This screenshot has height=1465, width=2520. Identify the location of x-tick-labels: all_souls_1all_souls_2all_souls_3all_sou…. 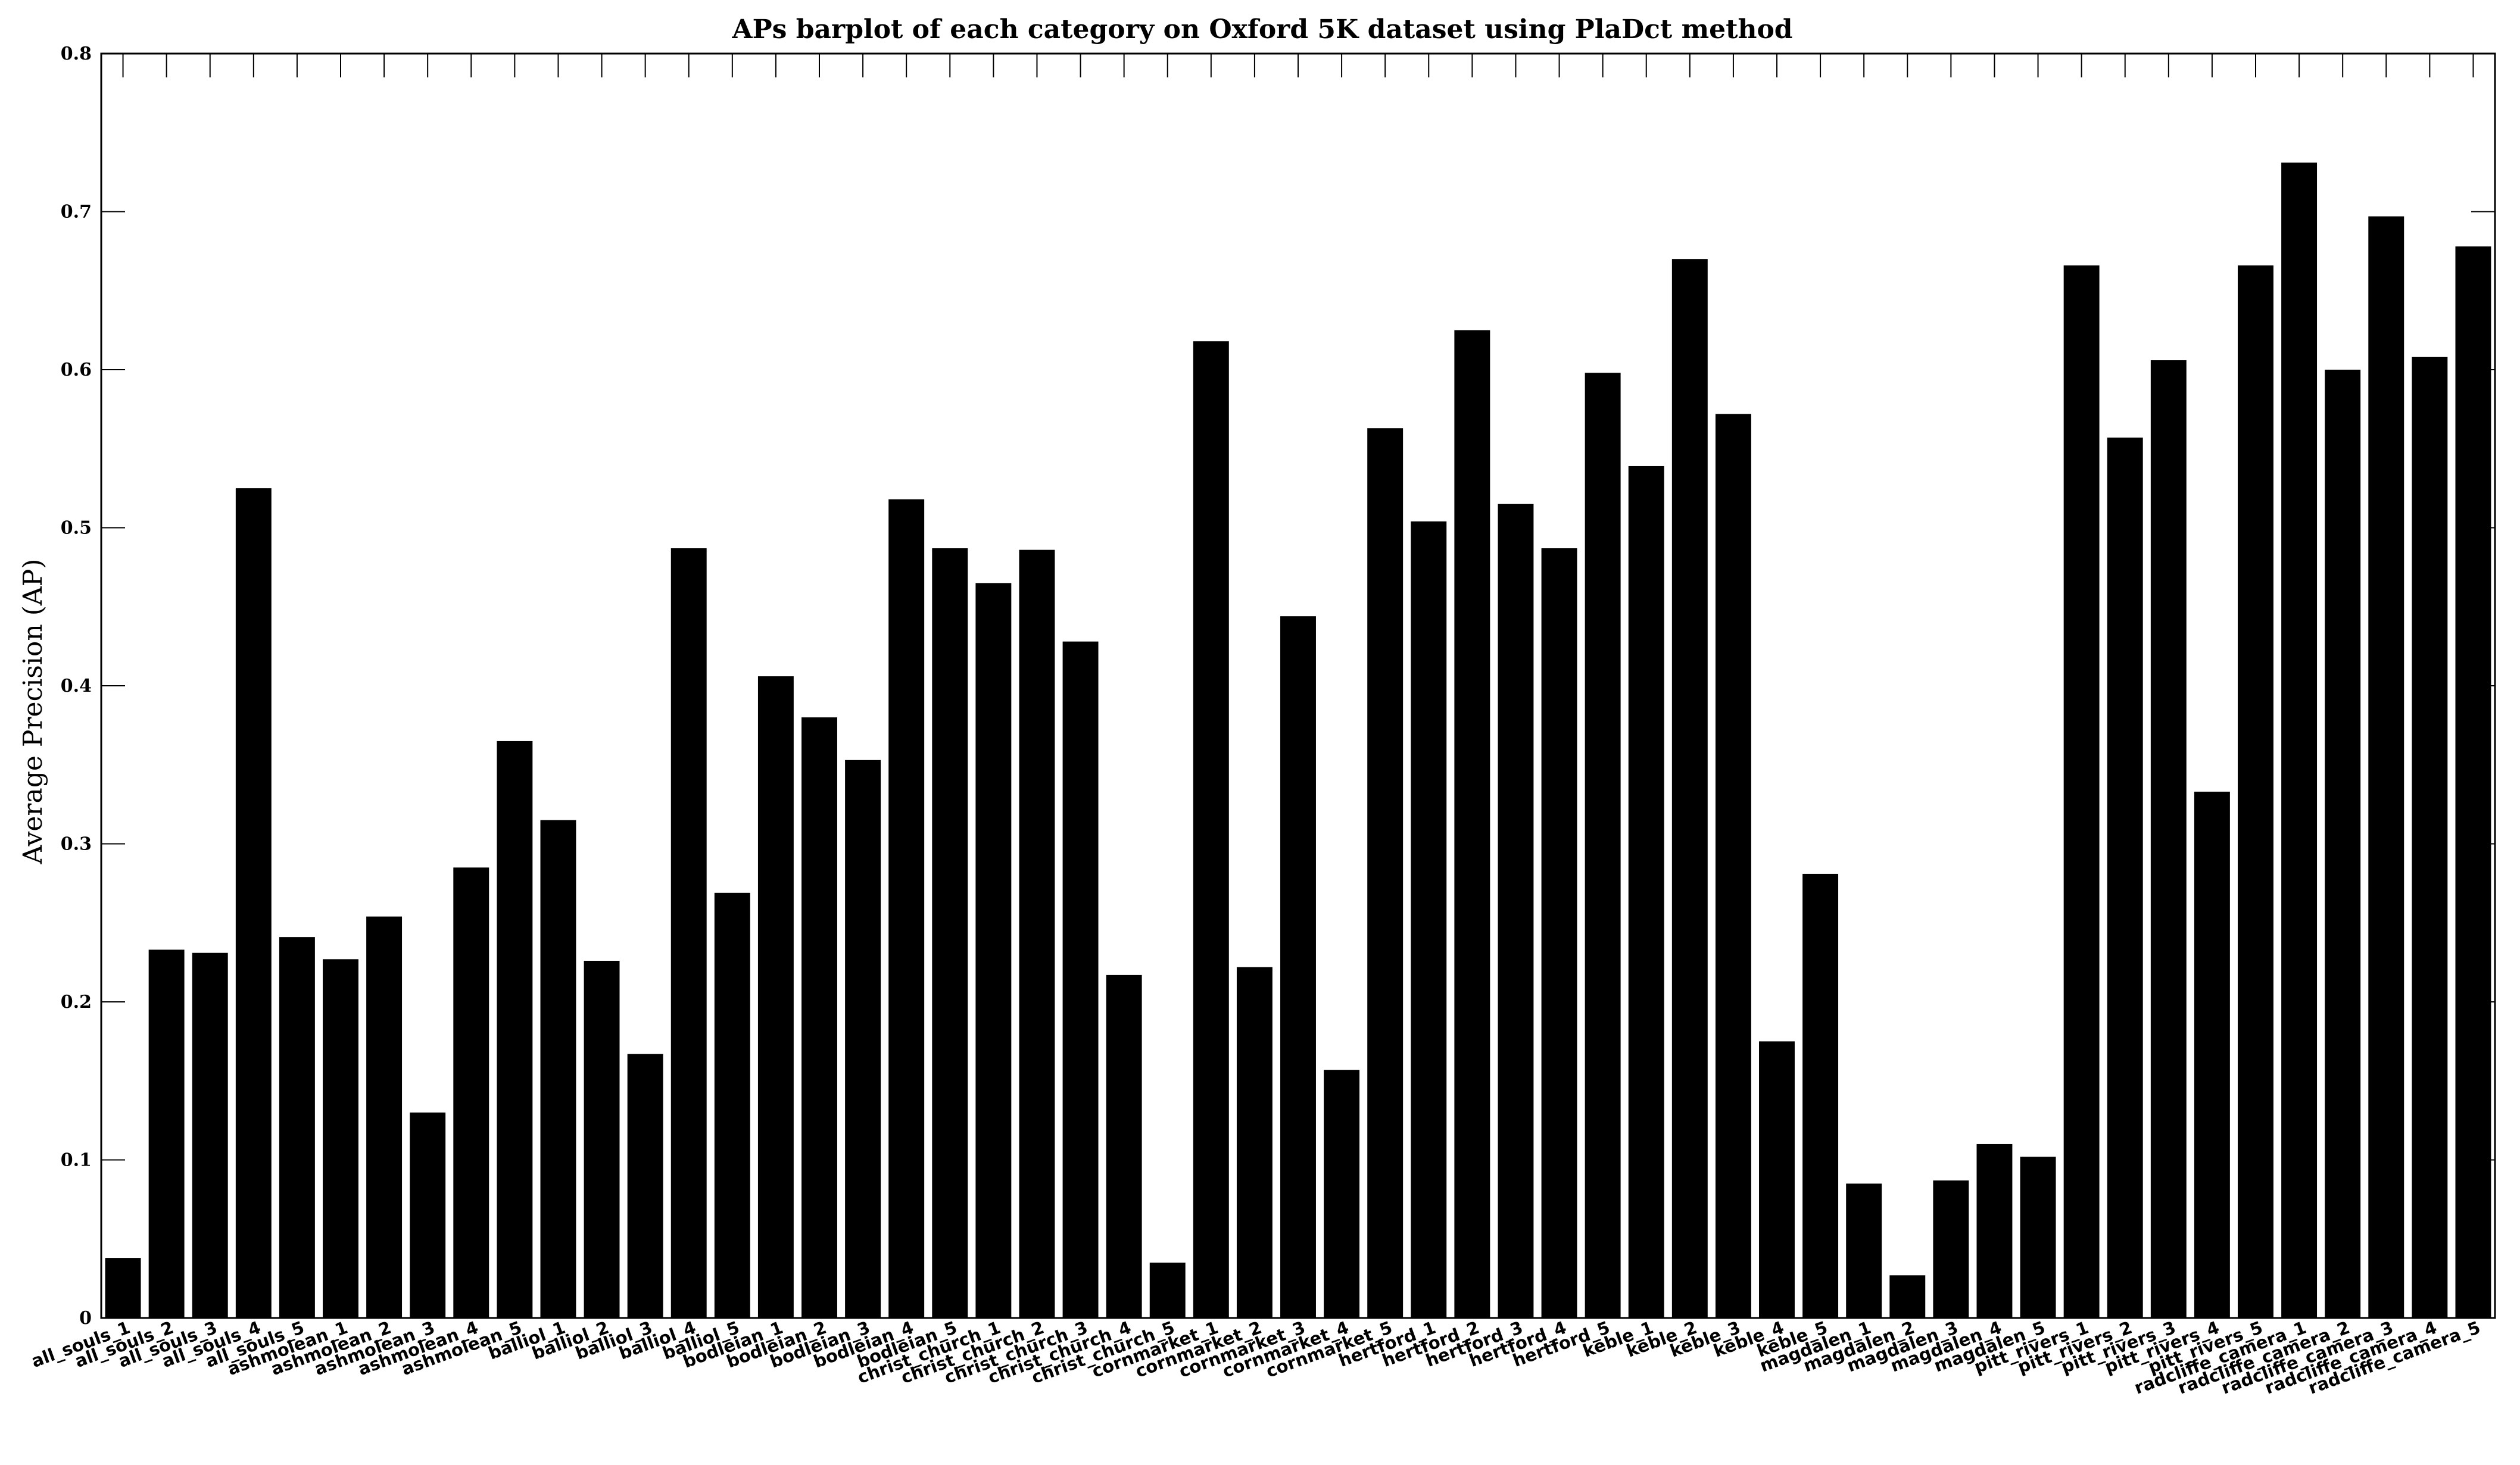
(1256, 1358).